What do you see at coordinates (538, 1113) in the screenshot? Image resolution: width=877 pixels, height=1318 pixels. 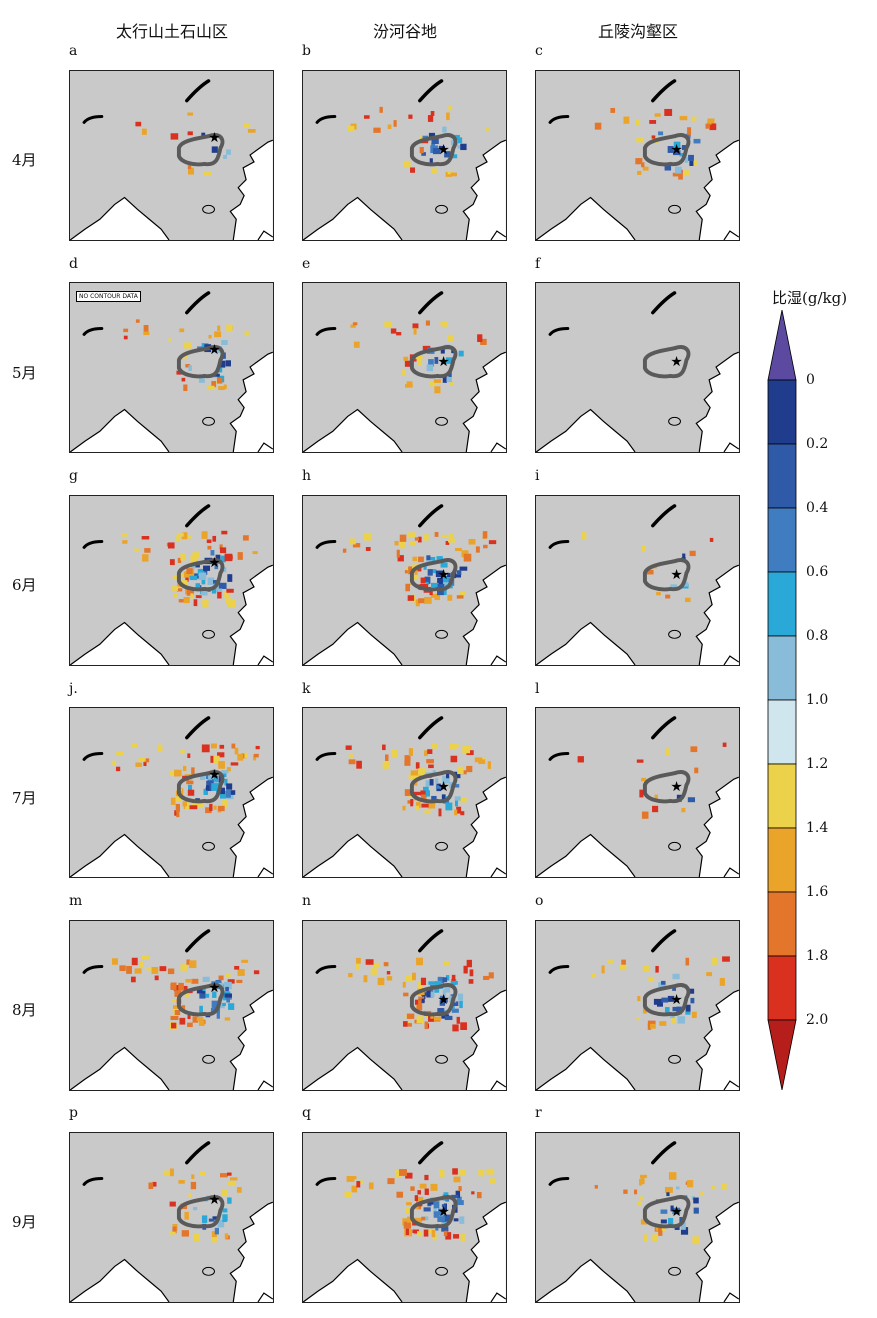 I see `panel-letter: r` at bounding box center [538, 1113].